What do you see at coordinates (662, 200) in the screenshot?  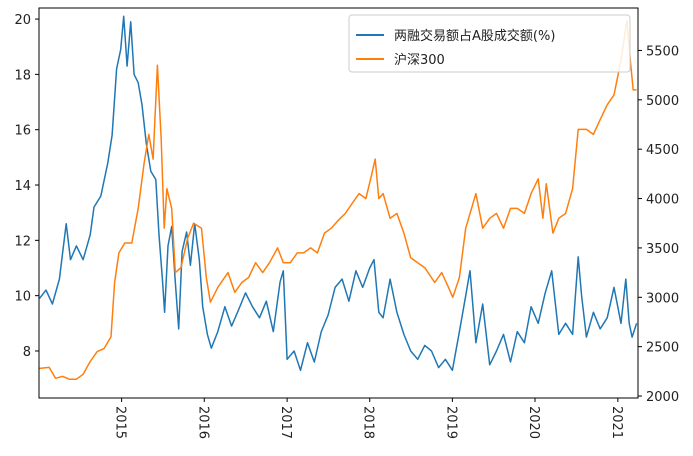 I see `right-tick-label: 4000` at bounding box center [662, 200].